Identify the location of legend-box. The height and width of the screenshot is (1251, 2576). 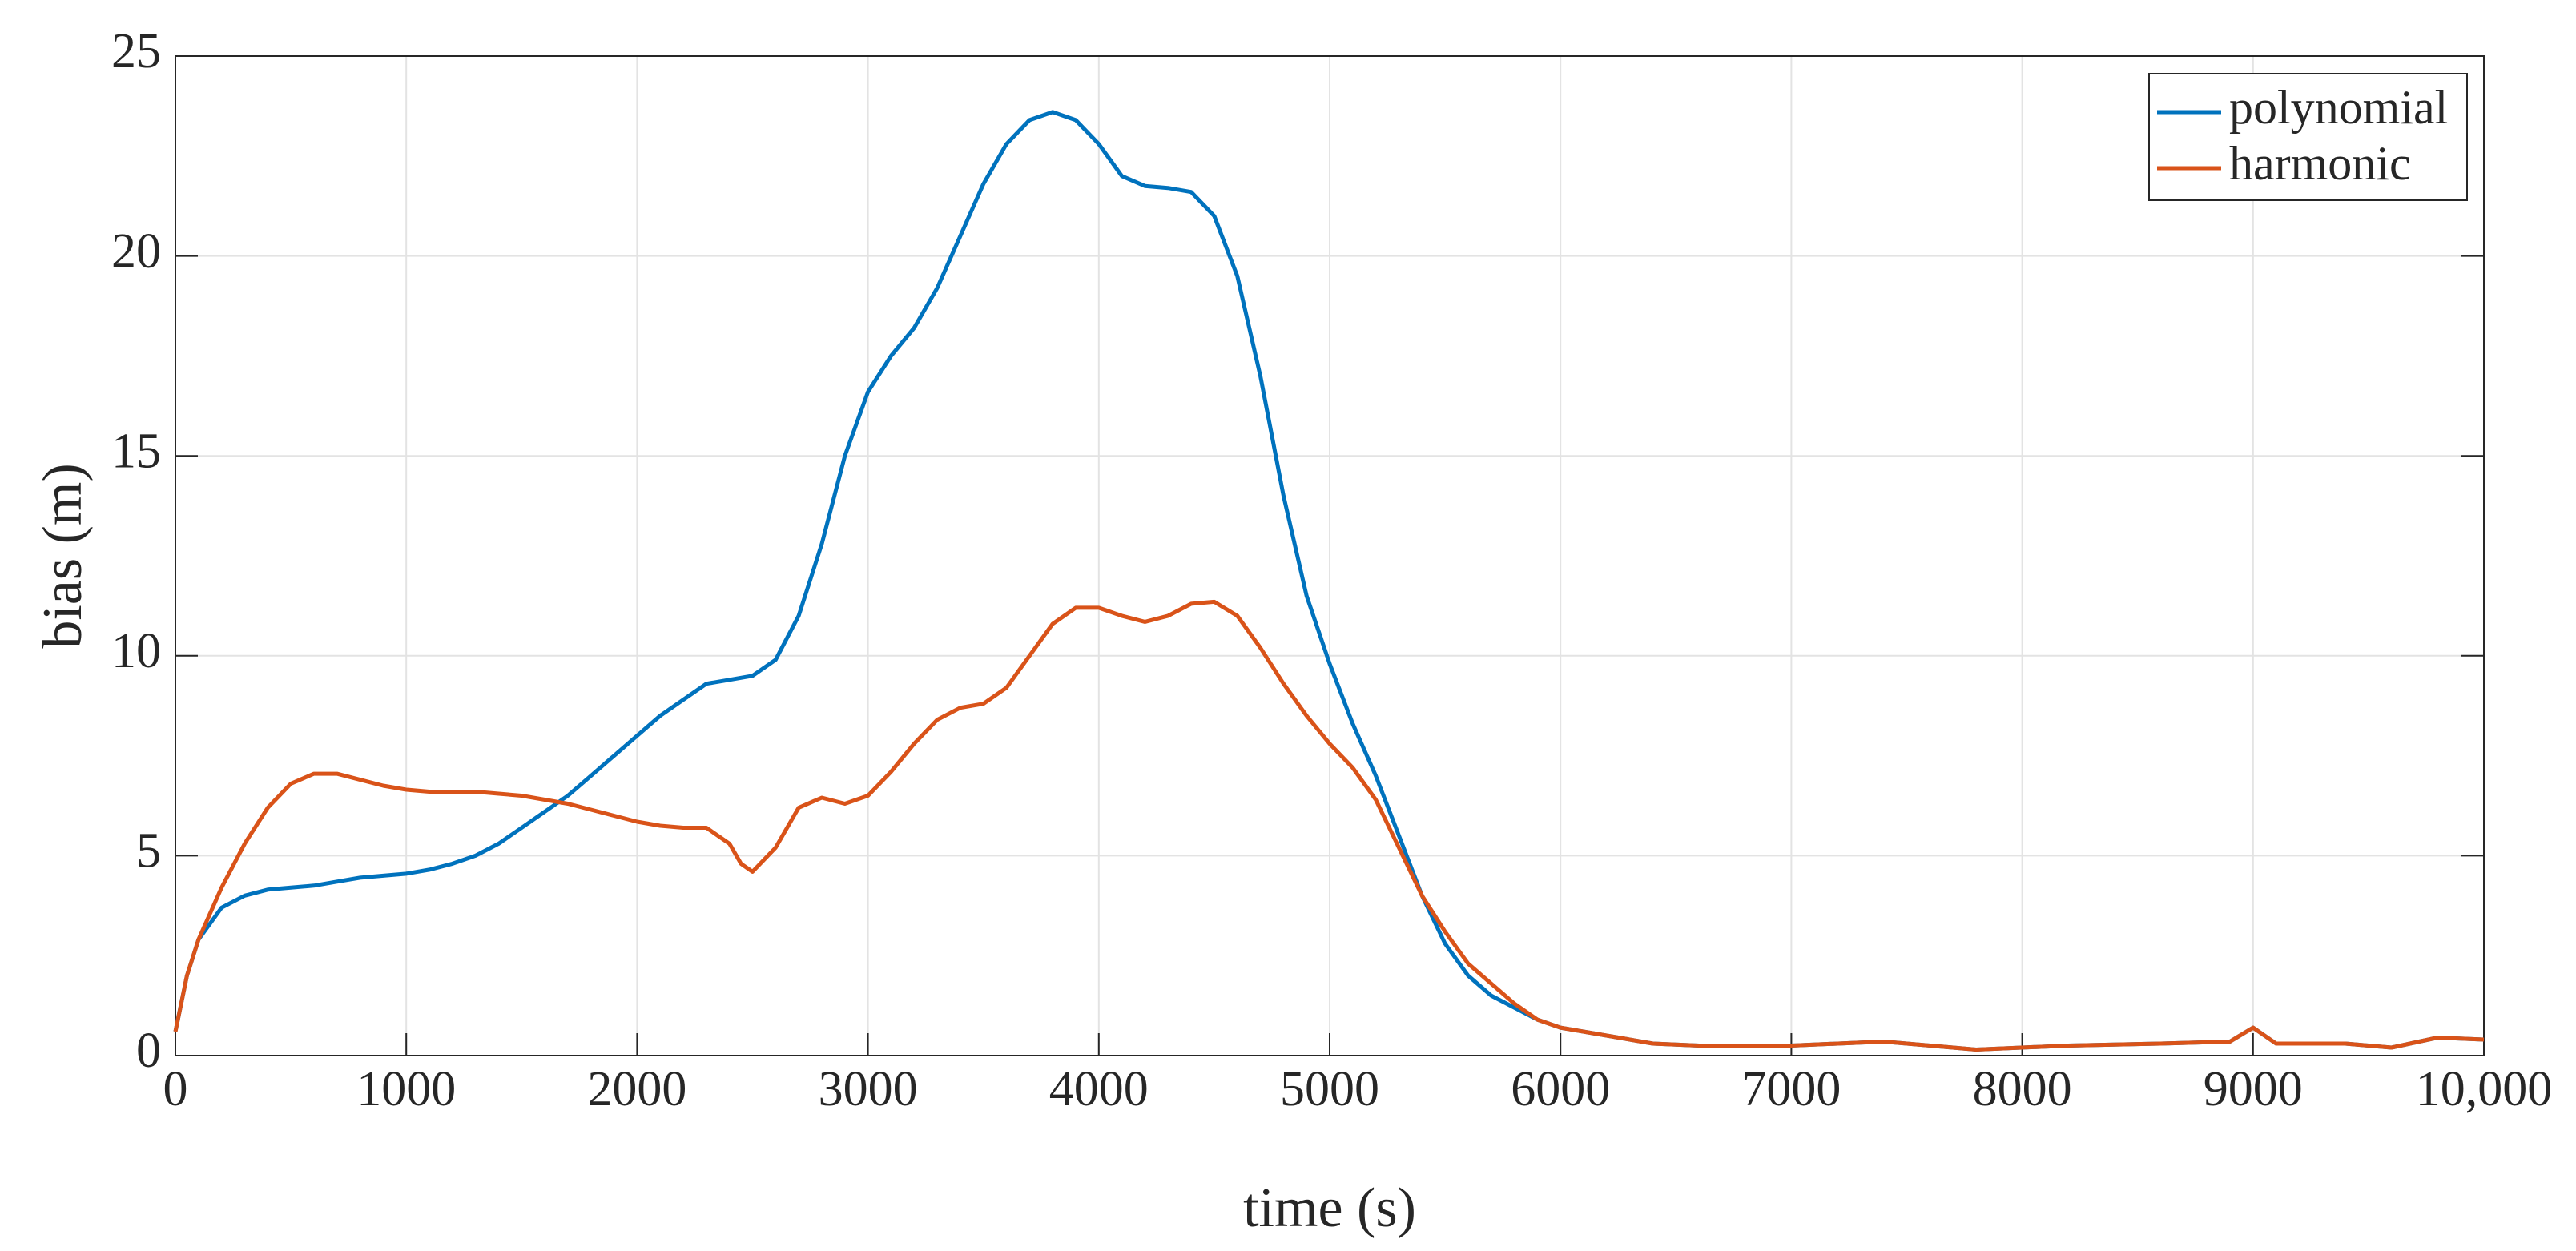
(2308, 137).